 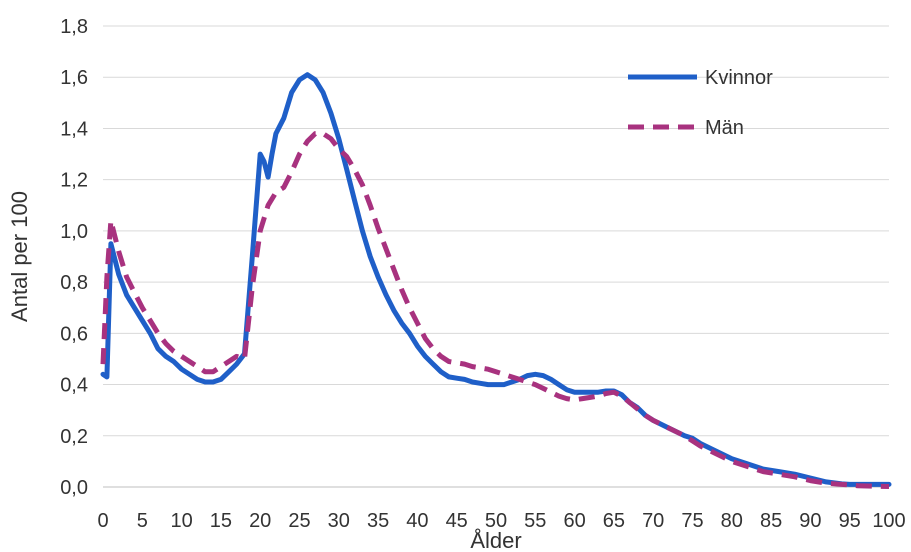 I want to click on x-tick-label: 5, so click(x=142, y=521).